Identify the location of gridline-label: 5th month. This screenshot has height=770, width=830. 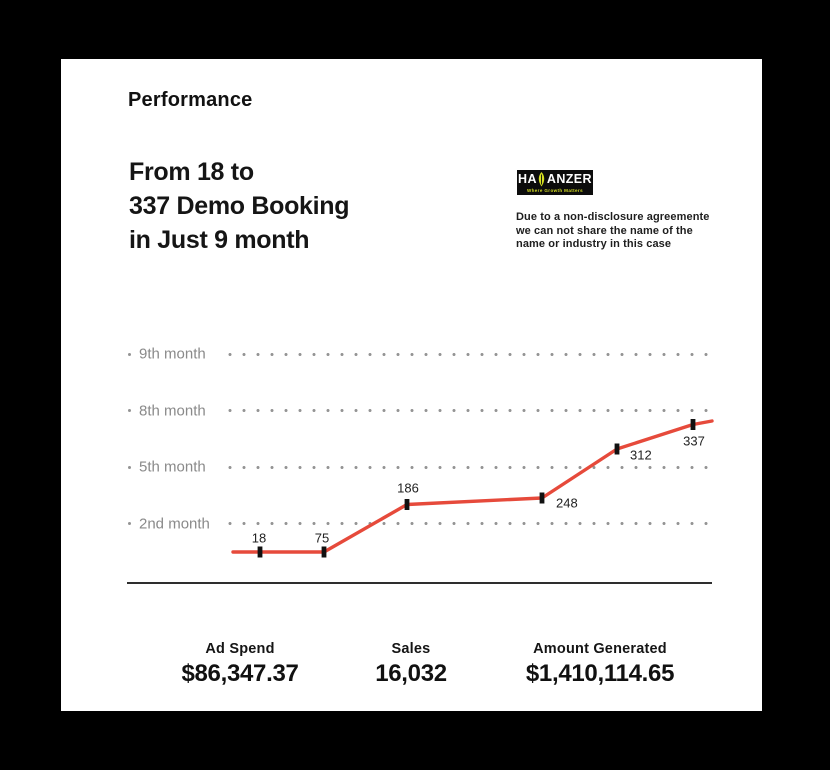
(172, 467).